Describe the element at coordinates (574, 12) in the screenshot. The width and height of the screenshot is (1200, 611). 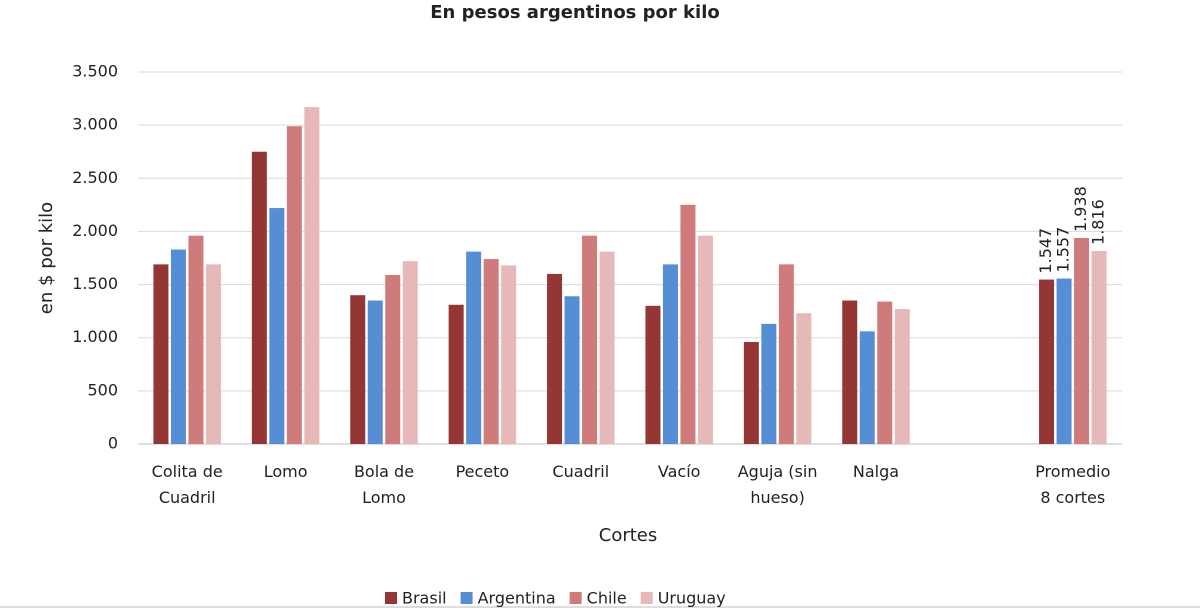
I see `chart-title: En pesos argentinos por kilo` at that location.